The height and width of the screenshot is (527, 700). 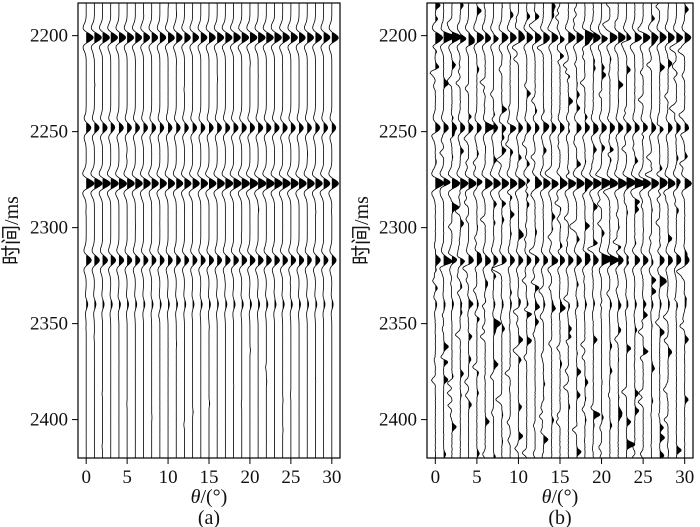 I want to click on y-tick-label-2200: 2200, so click(x=49, y=36).